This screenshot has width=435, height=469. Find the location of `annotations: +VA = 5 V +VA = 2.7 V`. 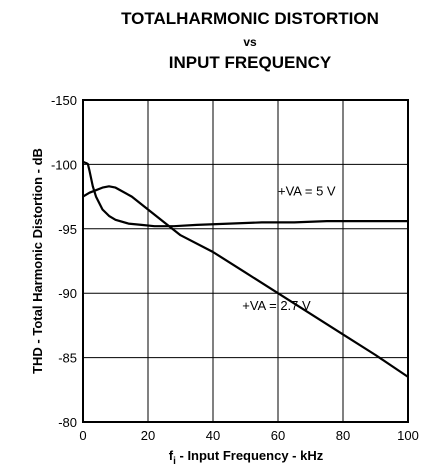

annotations: +VA = 5 V +VA = 2.7 V is located at coordinates (289, 248).